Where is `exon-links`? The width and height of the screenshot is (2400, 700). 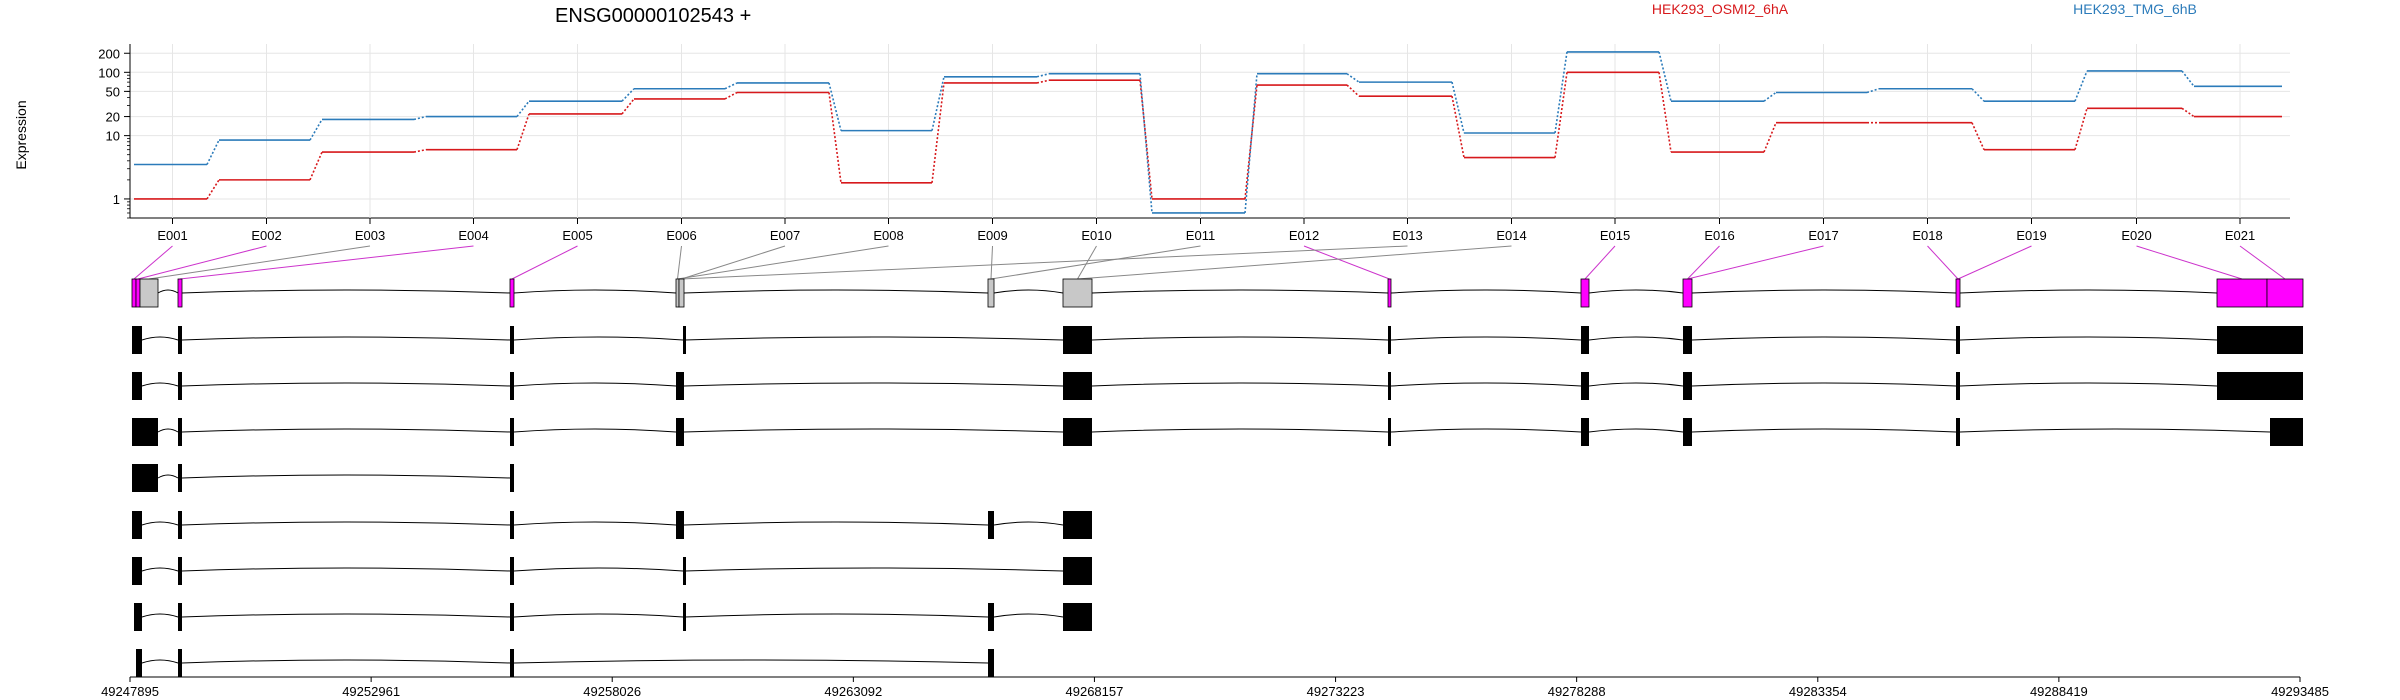 exon-links is located at coordinates (1209, 262).